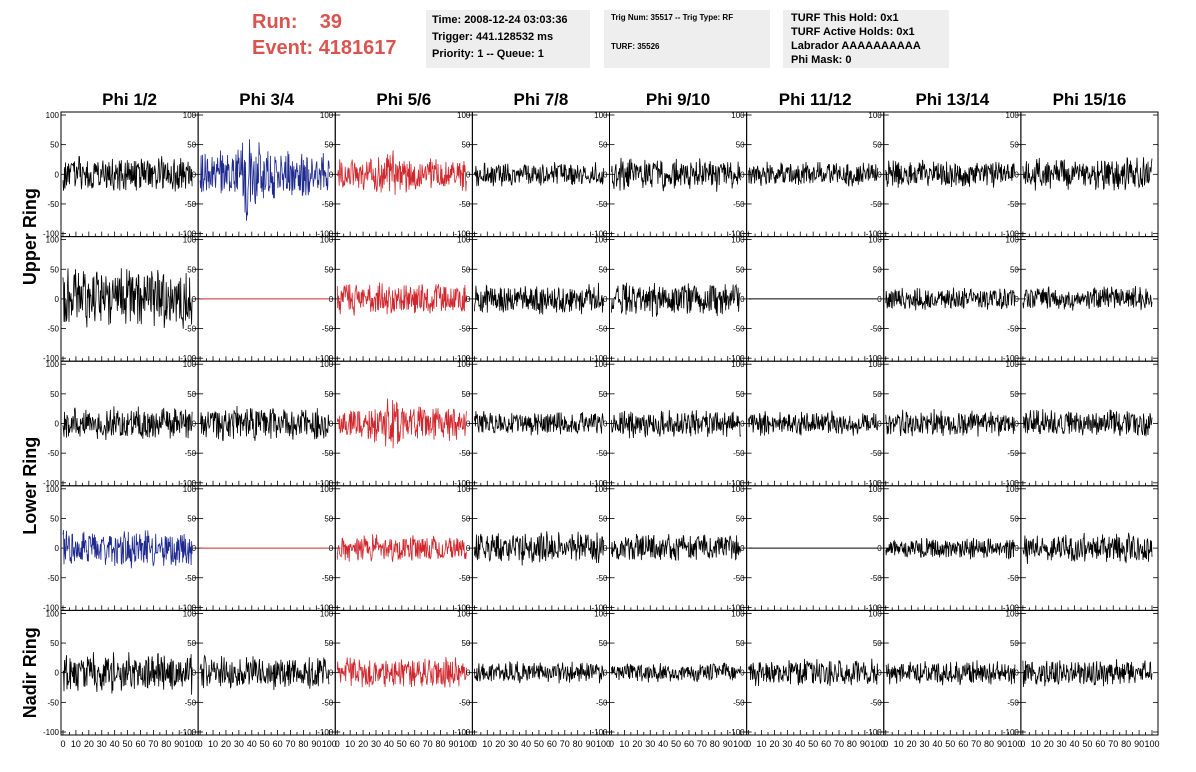 Image resolution: width=1196 pixels, height=772 pixels. Describe the element at coordinates (672, 17) in the screenshot. I see `trig-num-text: Trig Num: 35517 -- Trig Type: RF` at that location.